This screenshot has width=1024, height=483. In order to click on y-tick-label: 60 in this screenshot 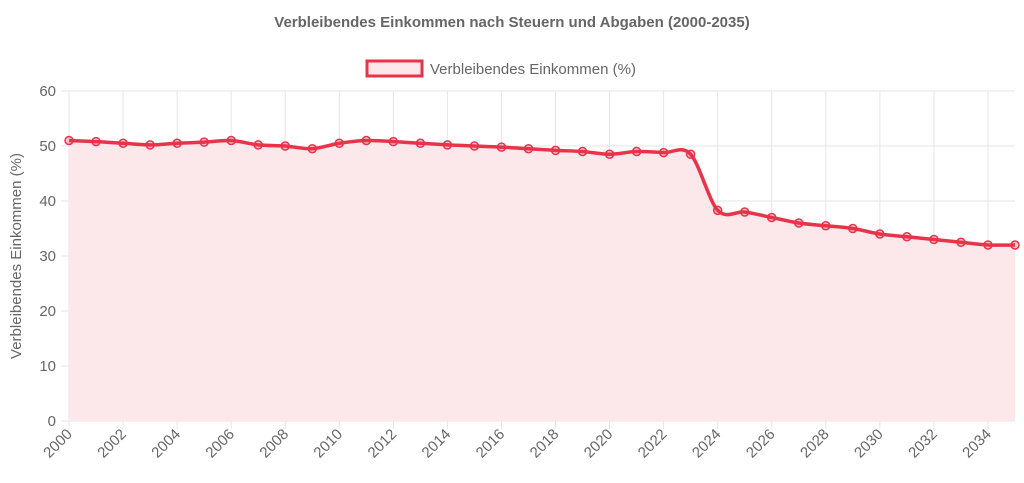, I will do `click(47, 91)`.